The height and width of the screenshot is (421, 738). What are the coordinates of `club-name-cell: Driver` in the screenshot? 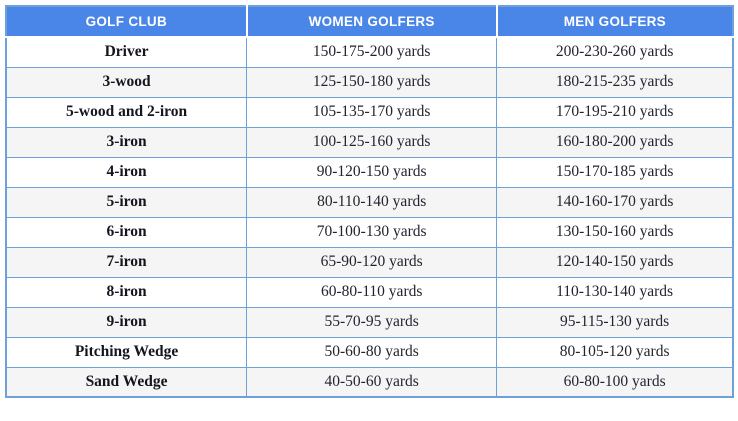 It's located at (126, 52).